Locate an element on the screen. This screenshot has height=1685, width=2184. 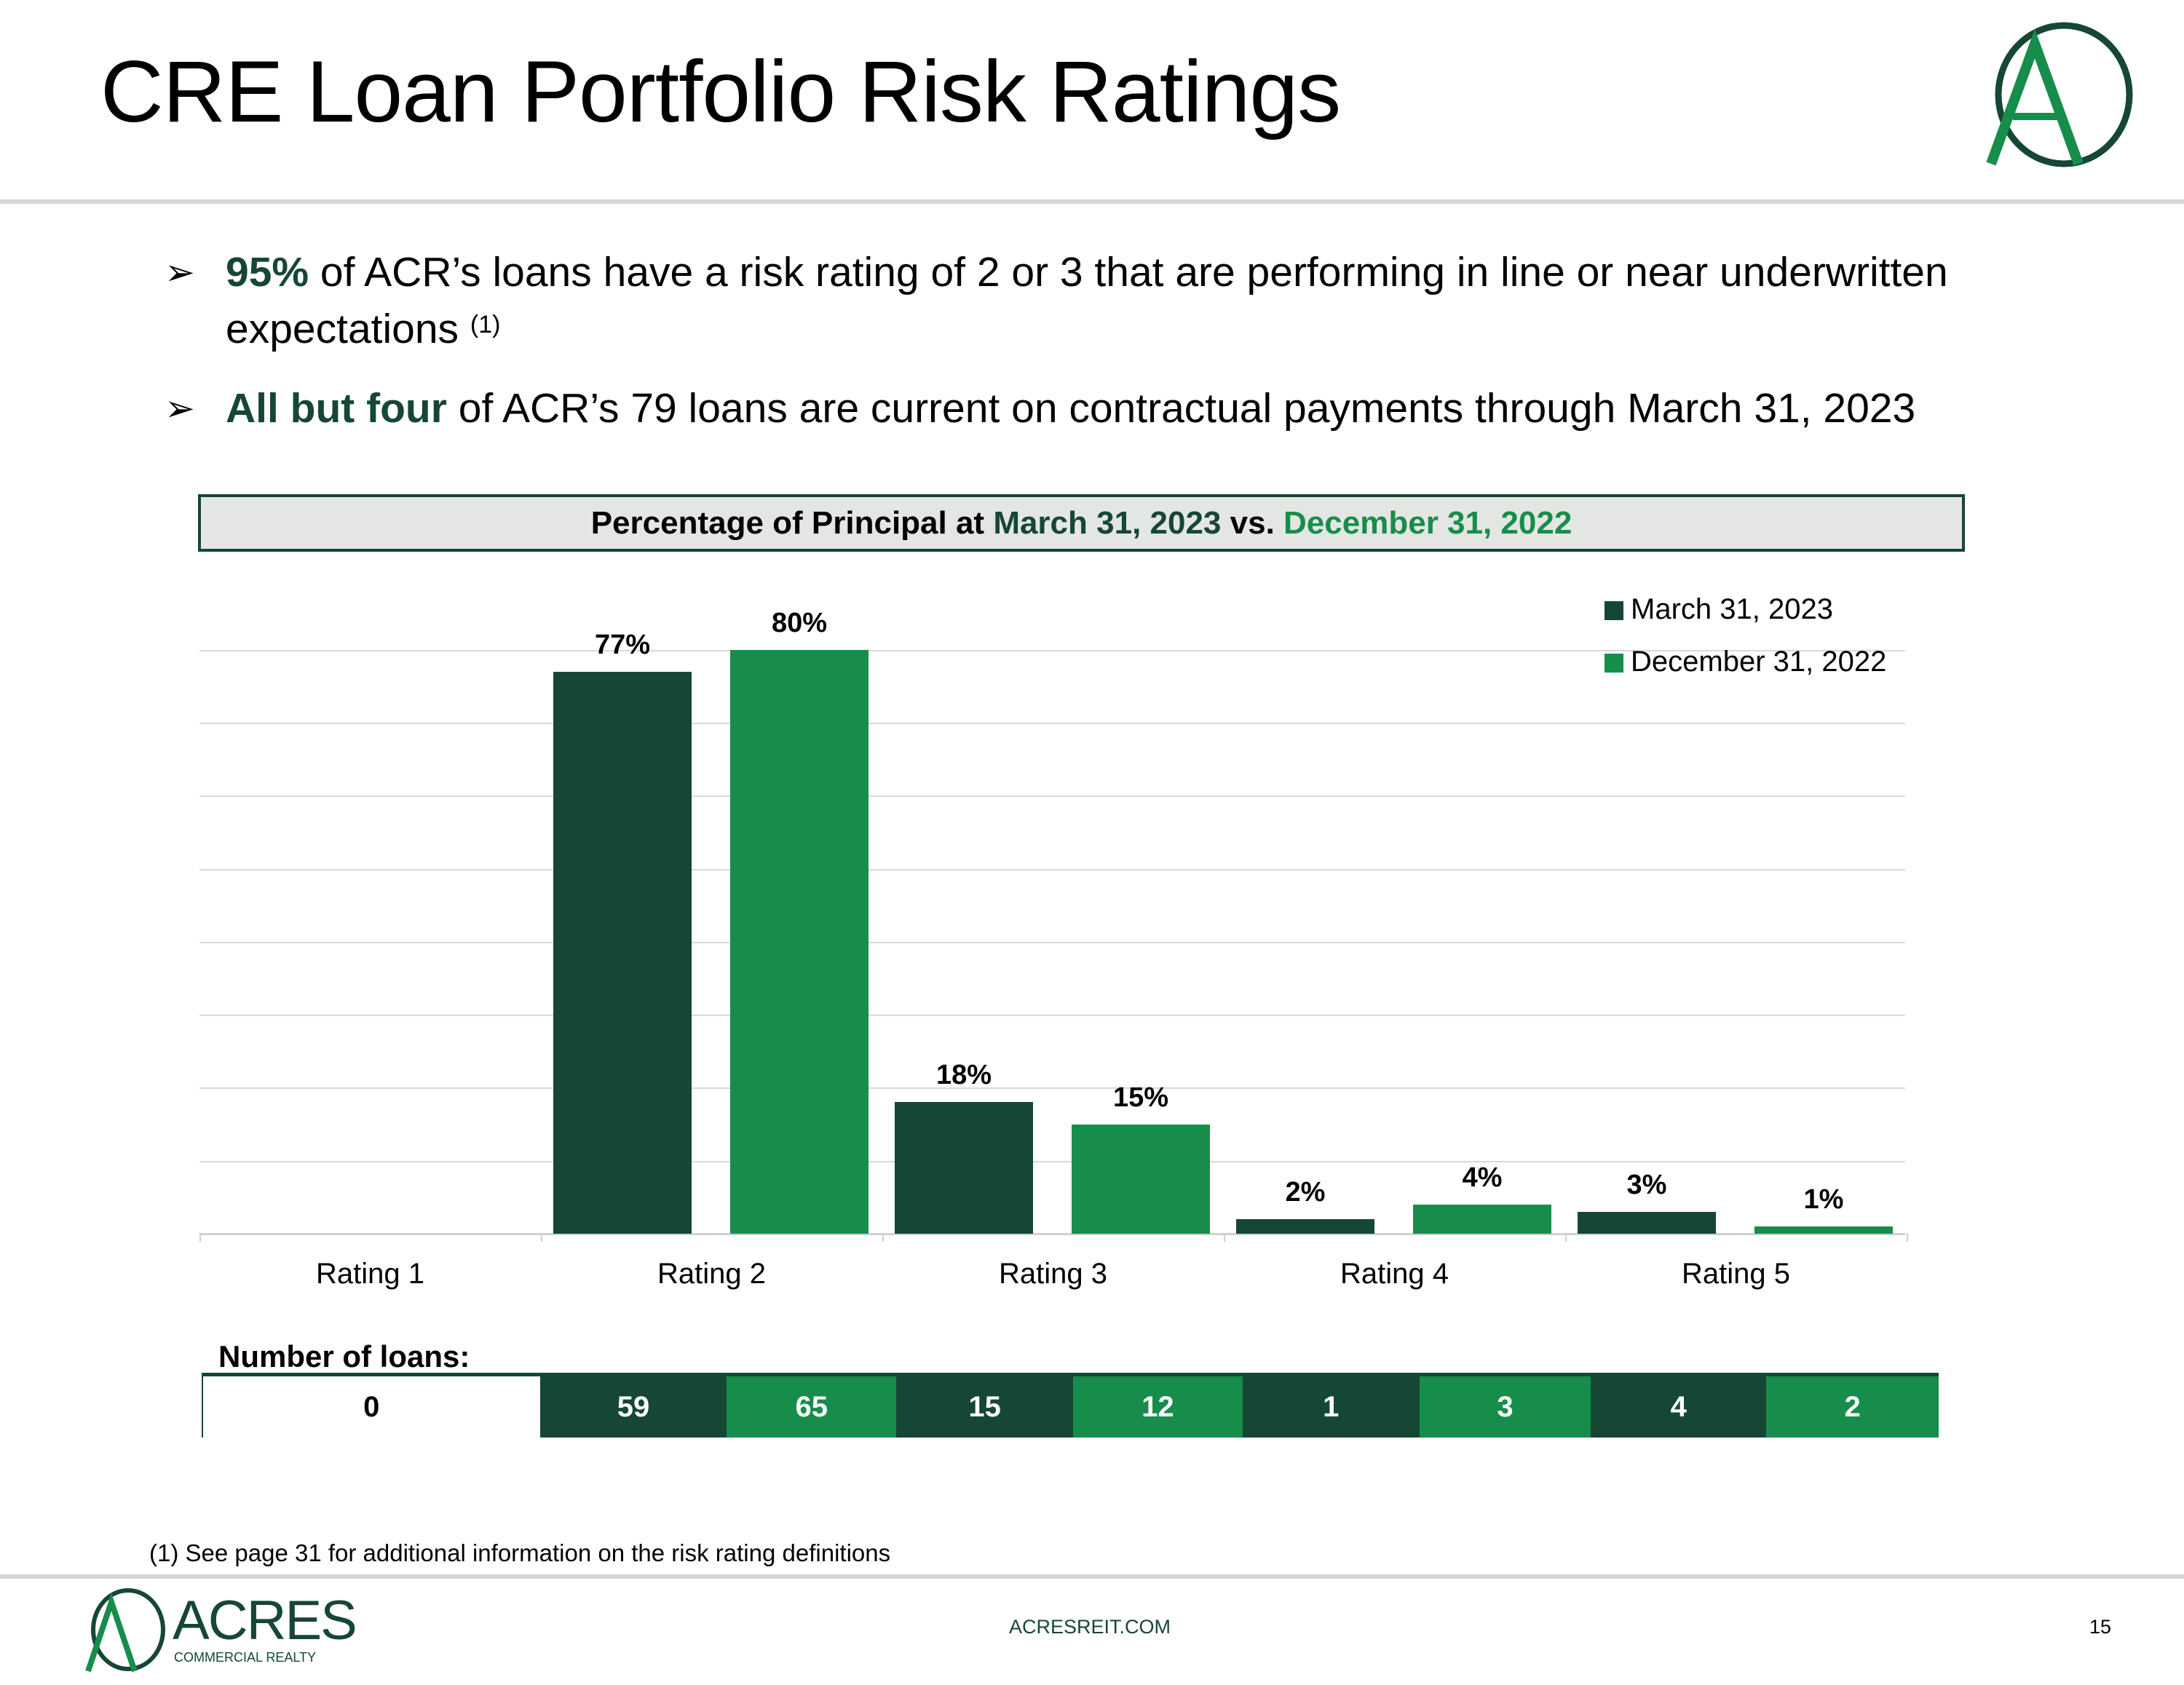
page-number: 15 is located at coordinates (2100, 1627).